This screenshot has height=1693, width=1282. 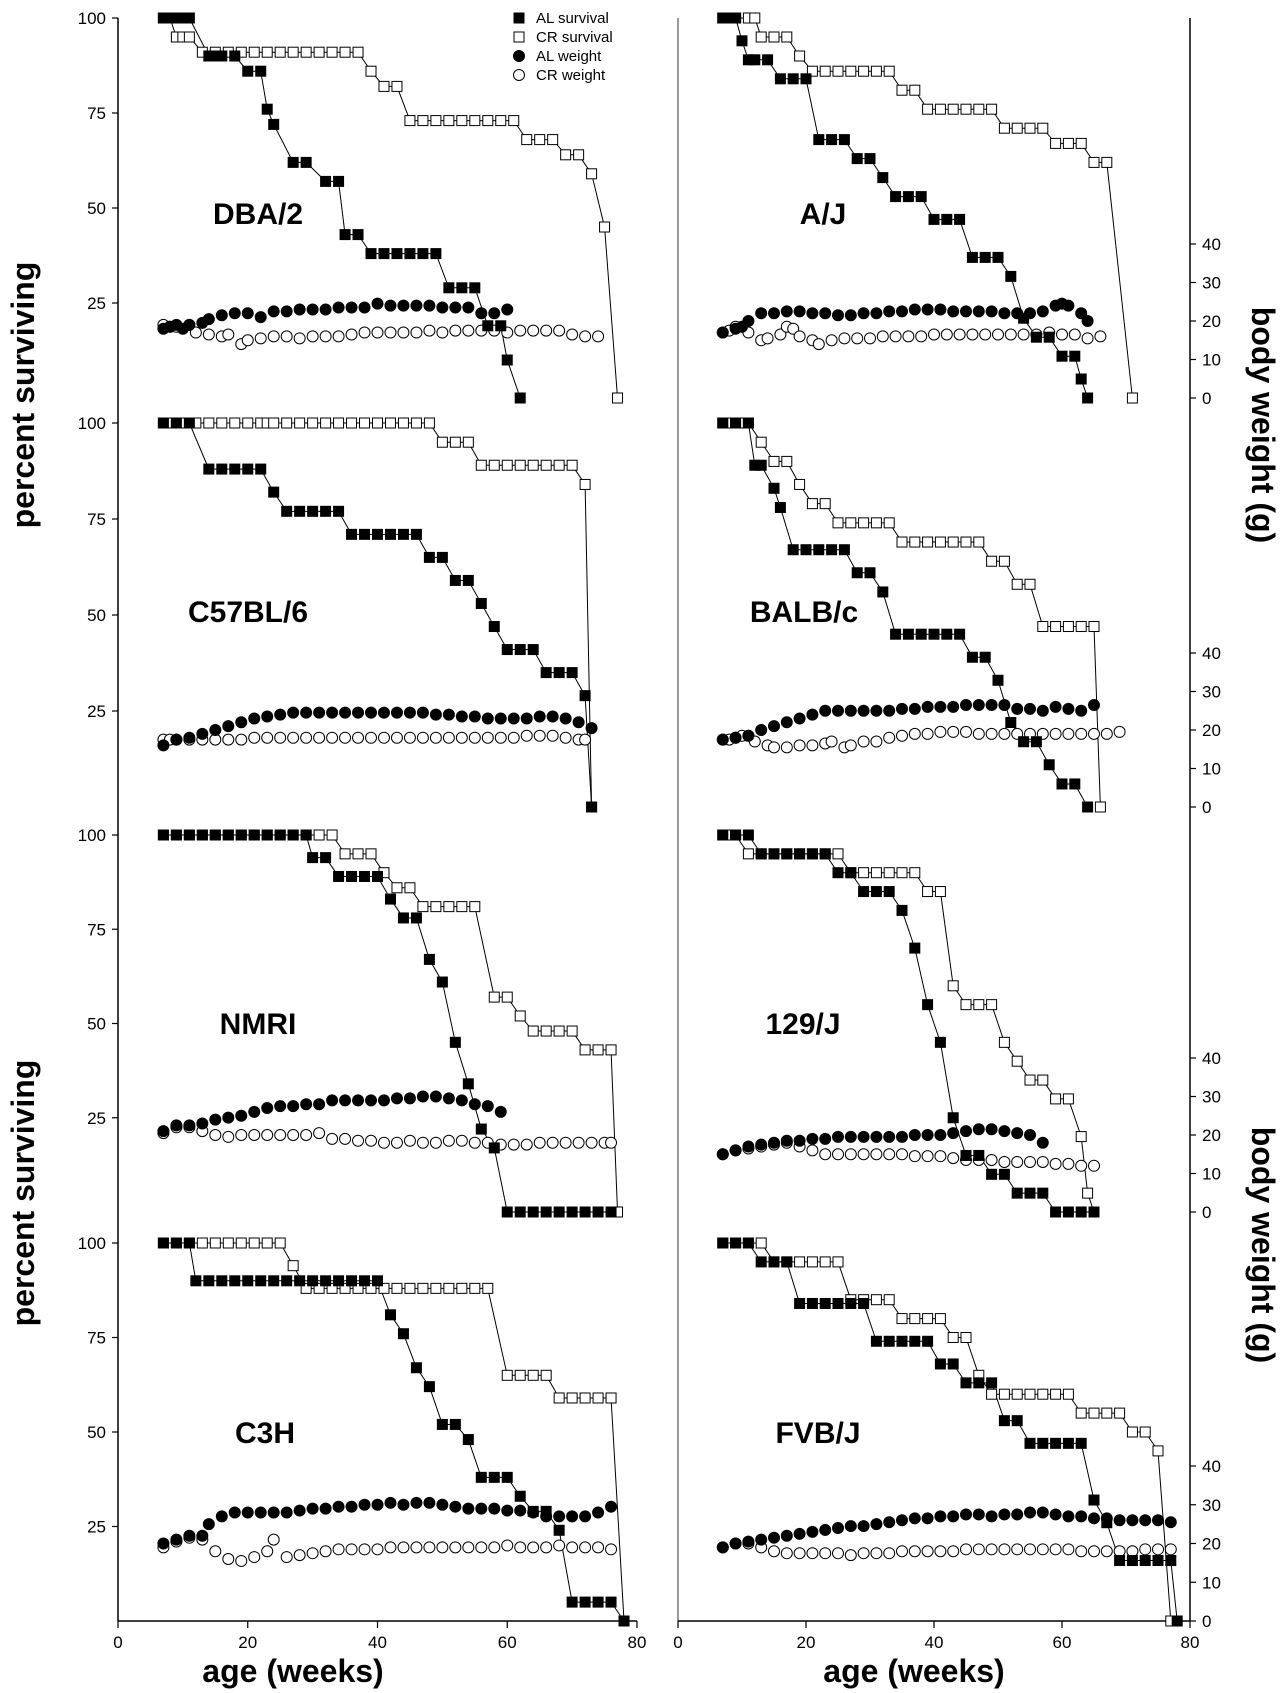 I want to click on x-tick-label: 60, so click(x=507, y=1642).